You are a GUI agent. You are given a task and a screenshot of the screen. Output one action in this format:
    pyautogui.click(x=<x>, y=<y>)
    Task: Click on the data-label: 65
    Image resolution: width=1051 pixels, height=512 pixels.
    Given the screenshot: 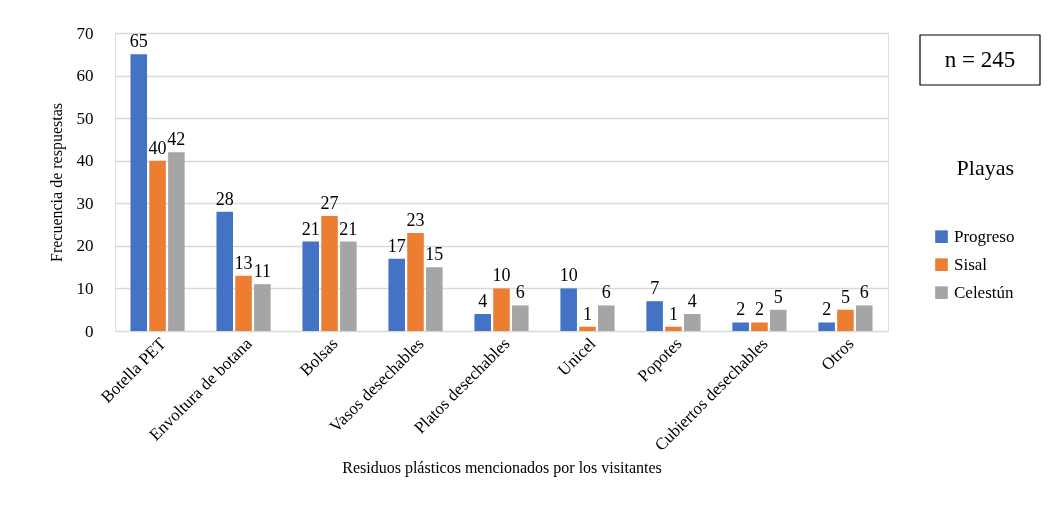 What is the action you would take?
    pyautogui.click(x=138, y=41)
    